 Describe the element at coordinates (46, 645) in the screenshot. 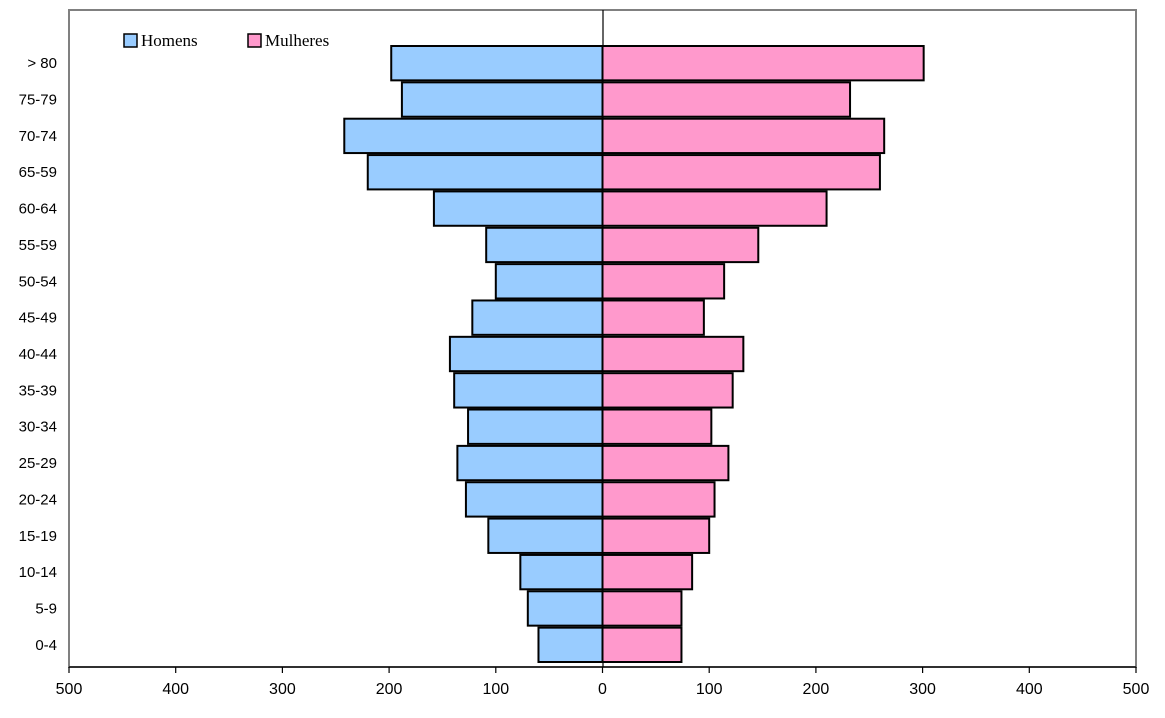

I see `y-tick-label: 0-4` at that location.